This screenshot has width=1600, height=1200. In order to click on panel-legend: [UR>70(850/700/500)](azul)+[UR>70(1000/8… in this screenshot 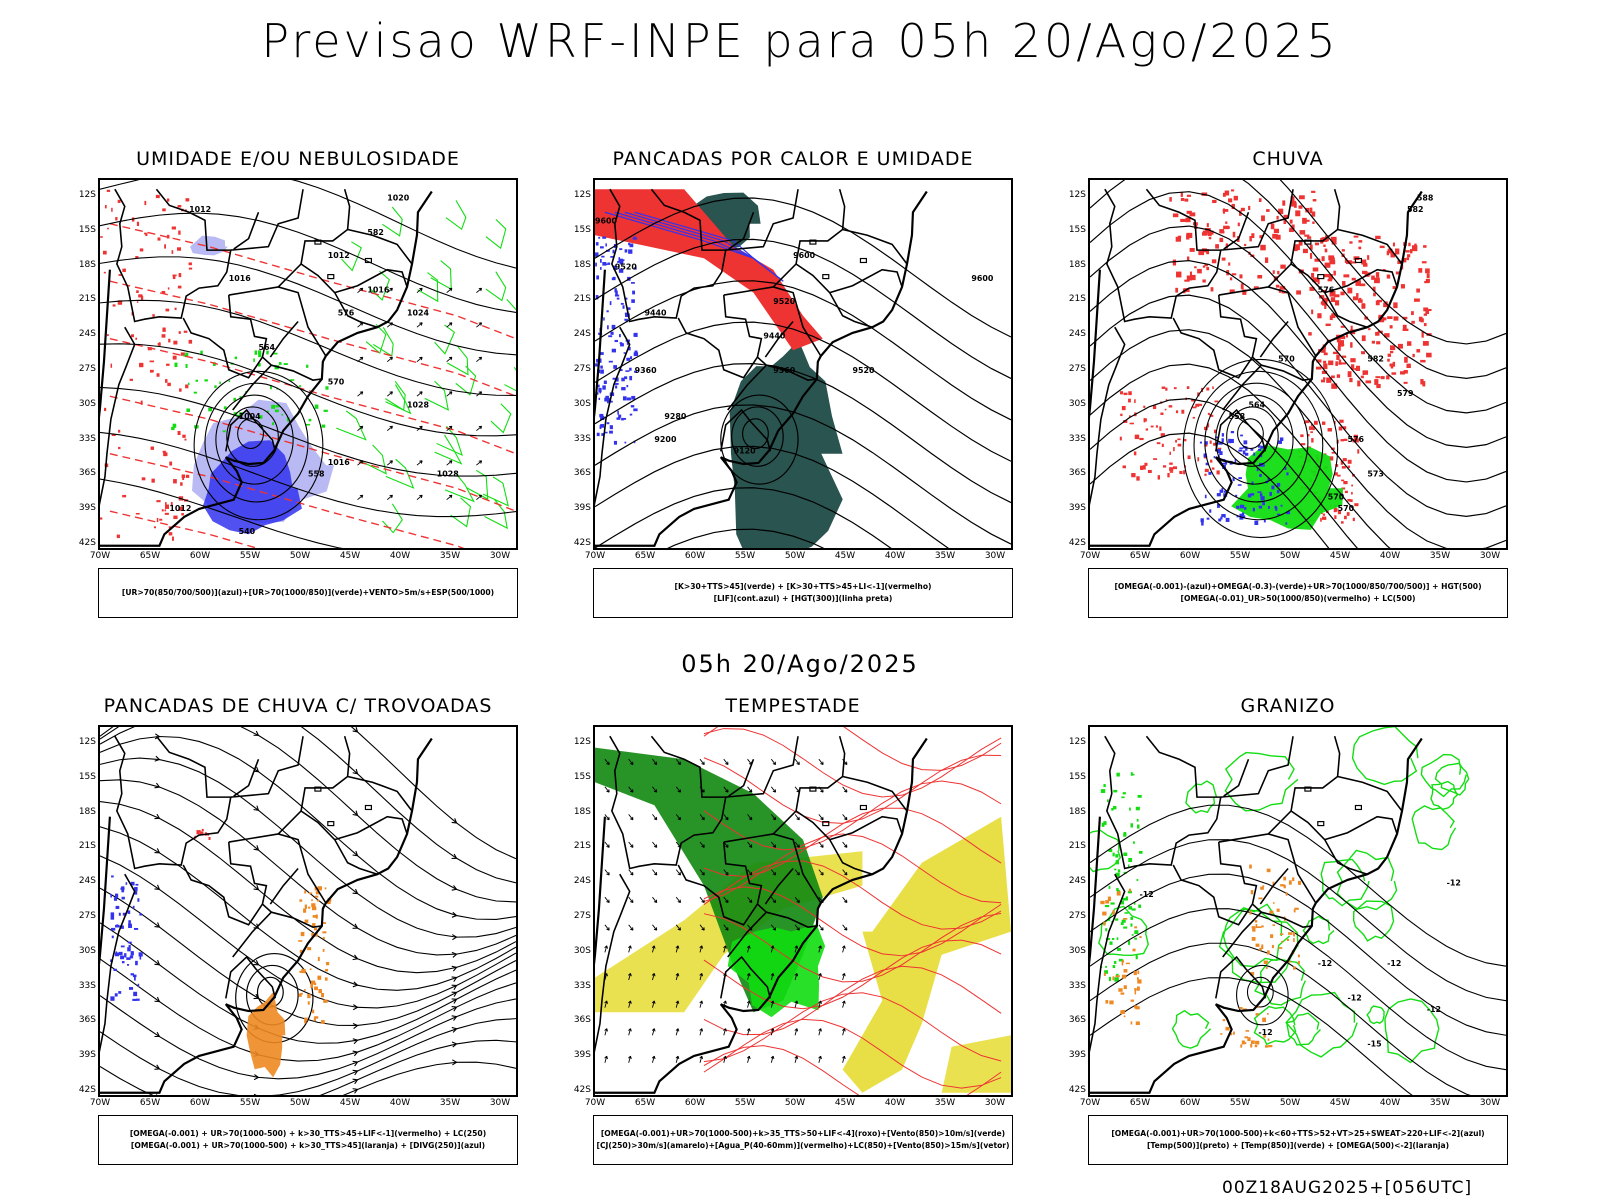, I will do `click(308, 593)`.